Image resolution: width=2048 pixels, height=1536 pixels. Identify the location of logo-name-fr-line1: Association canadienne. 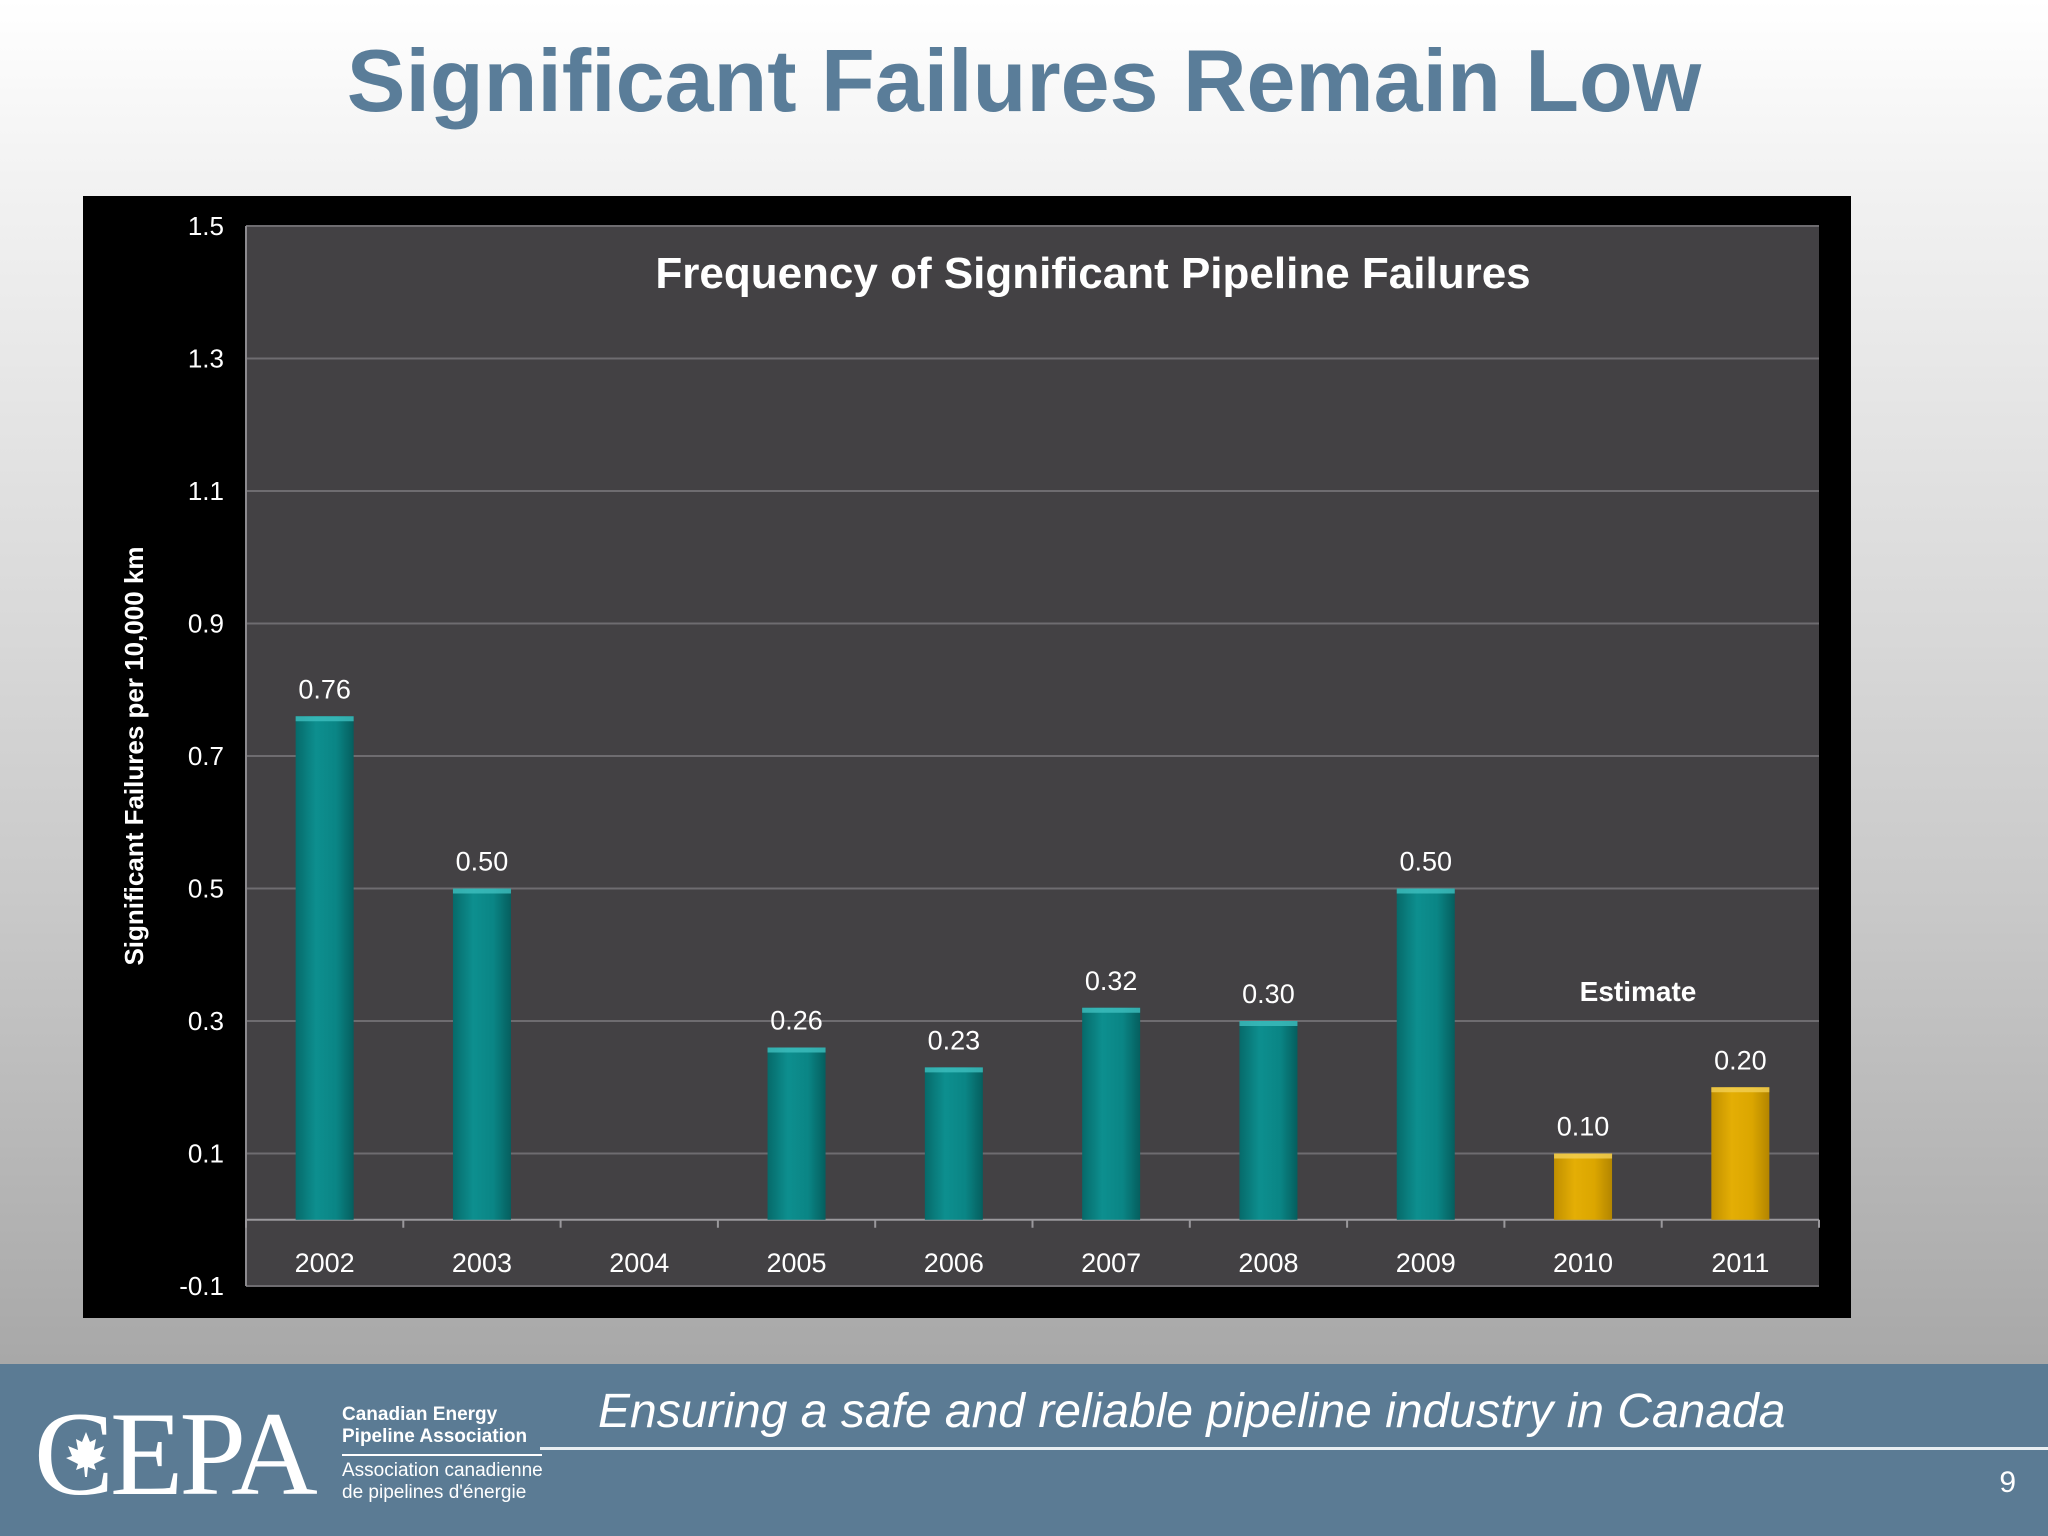
(442, 1470).